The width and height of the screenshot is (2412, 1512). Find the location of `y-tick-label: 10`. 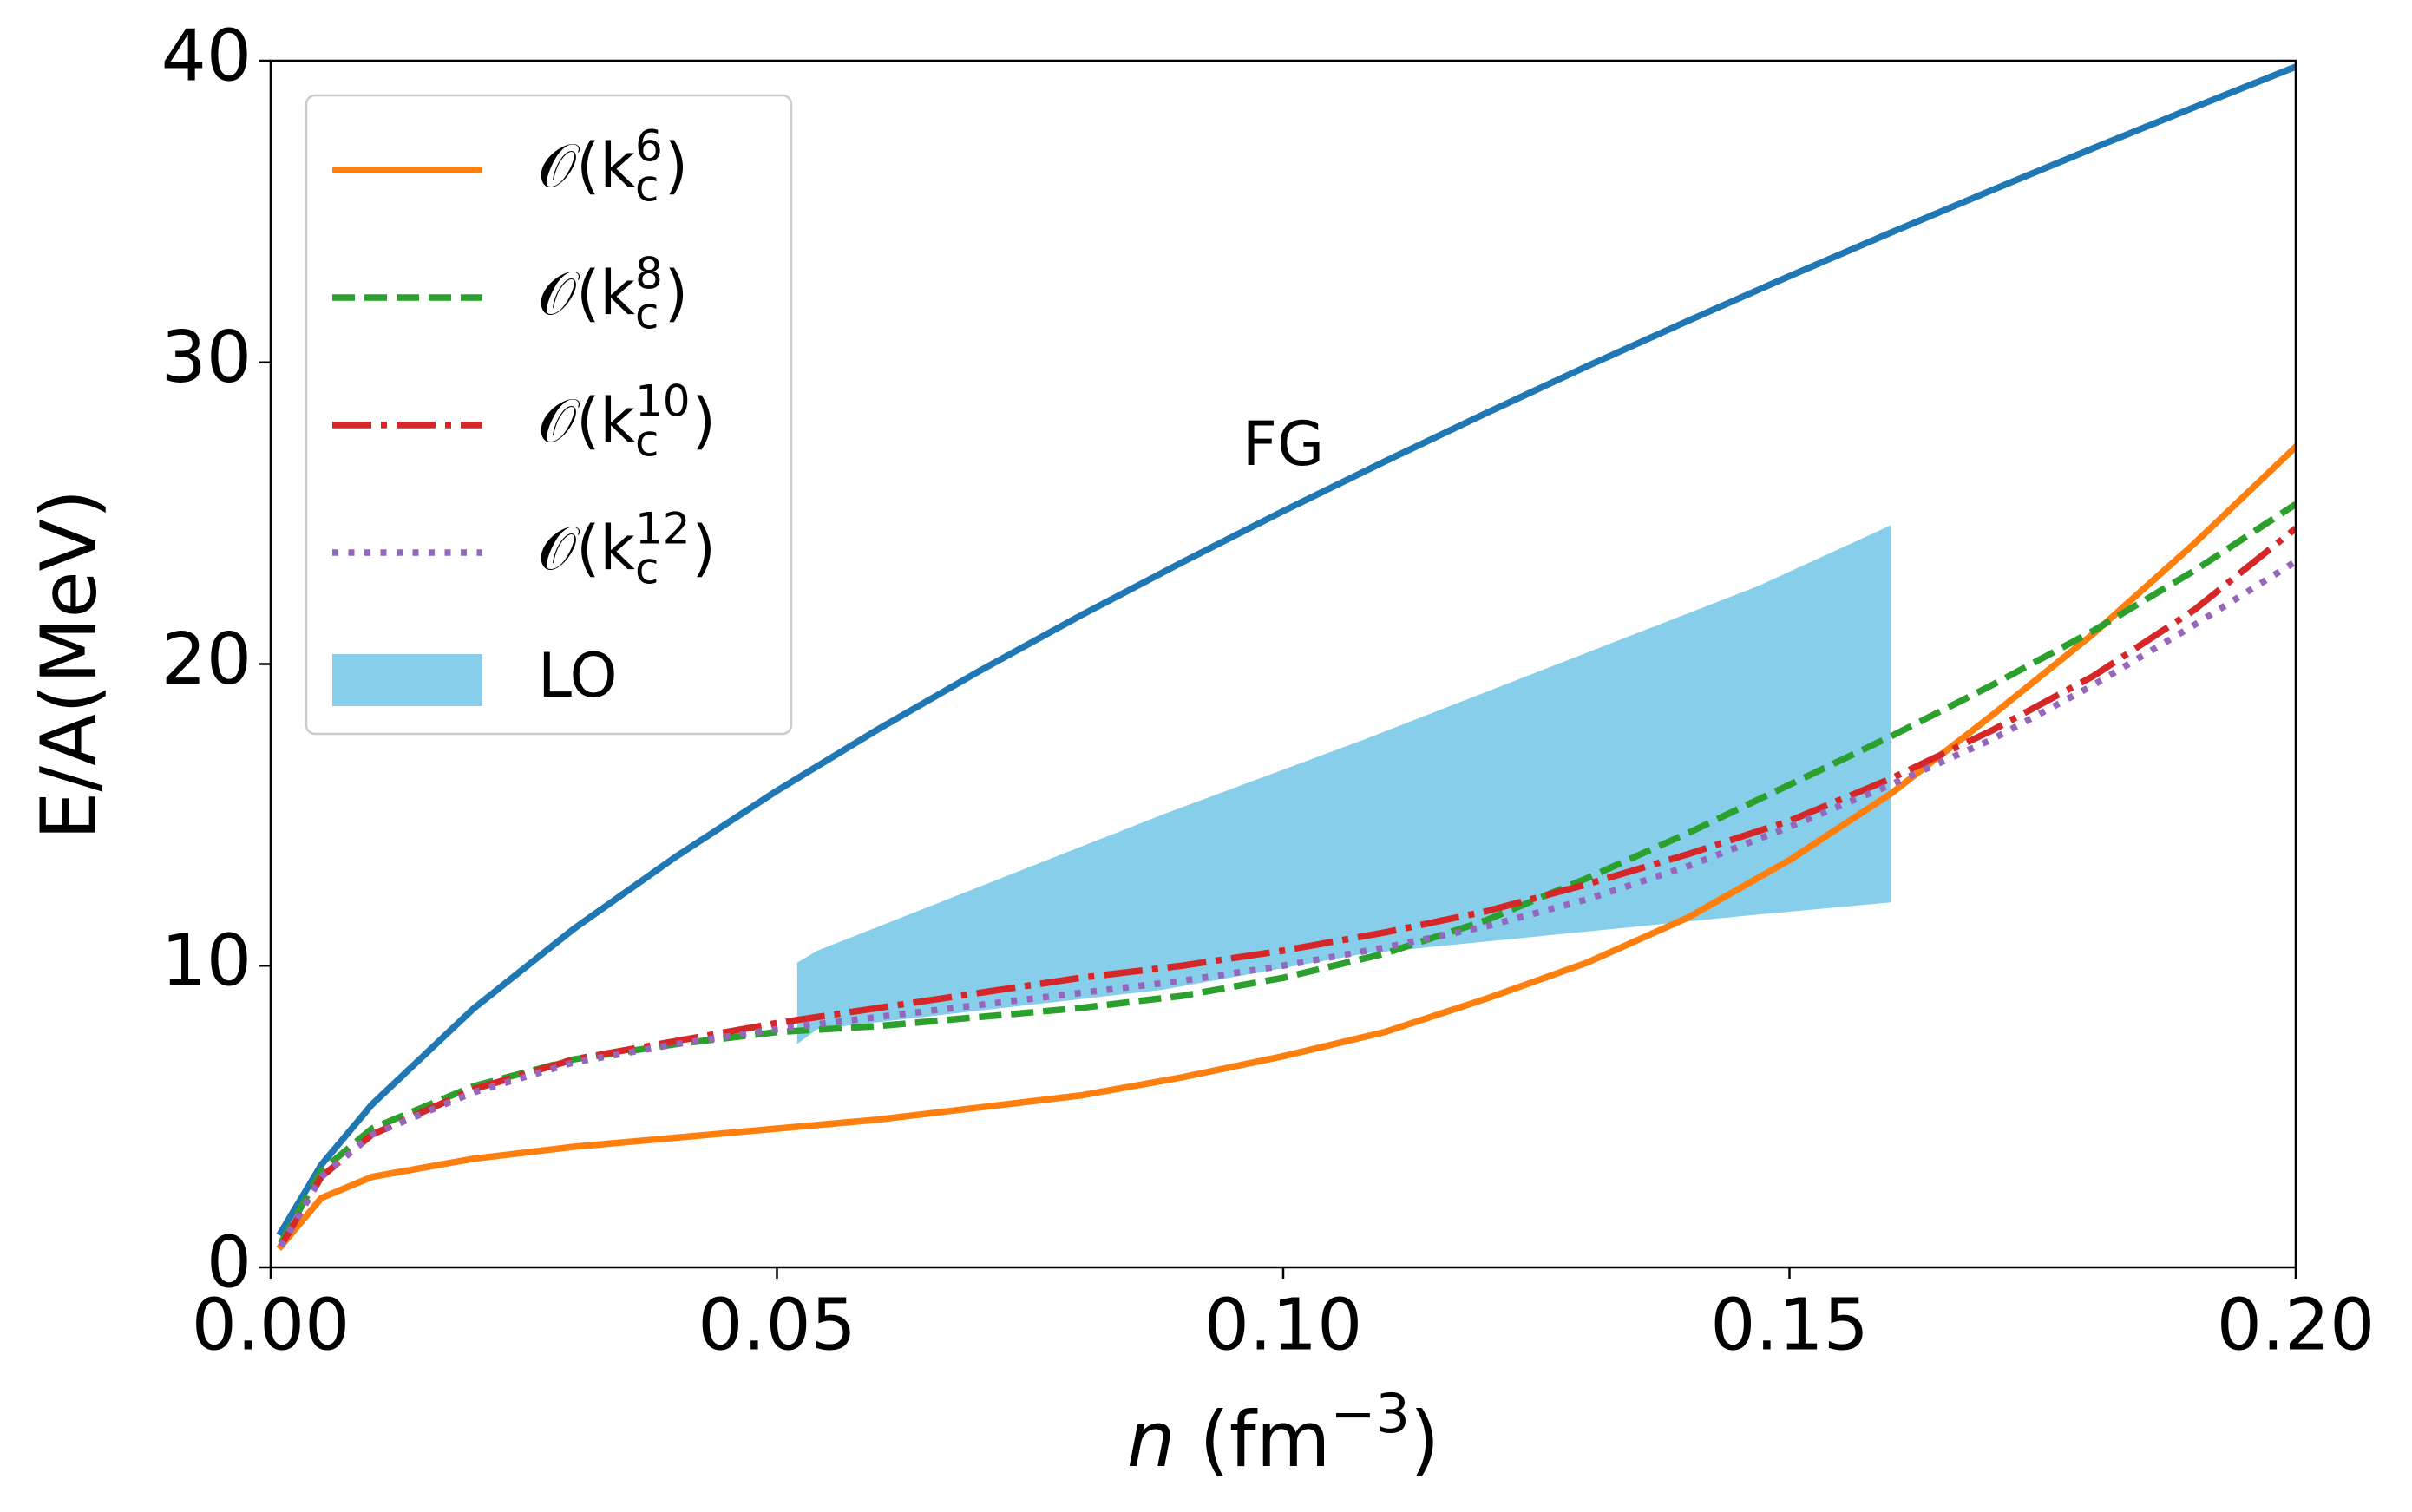

y-tick-label: 10 is located at coordinates (206, 961).